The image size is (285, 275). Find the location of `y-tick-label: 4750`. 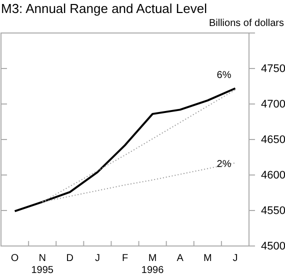

y-tick-label: 4750 is located at coordinates (273, 69).